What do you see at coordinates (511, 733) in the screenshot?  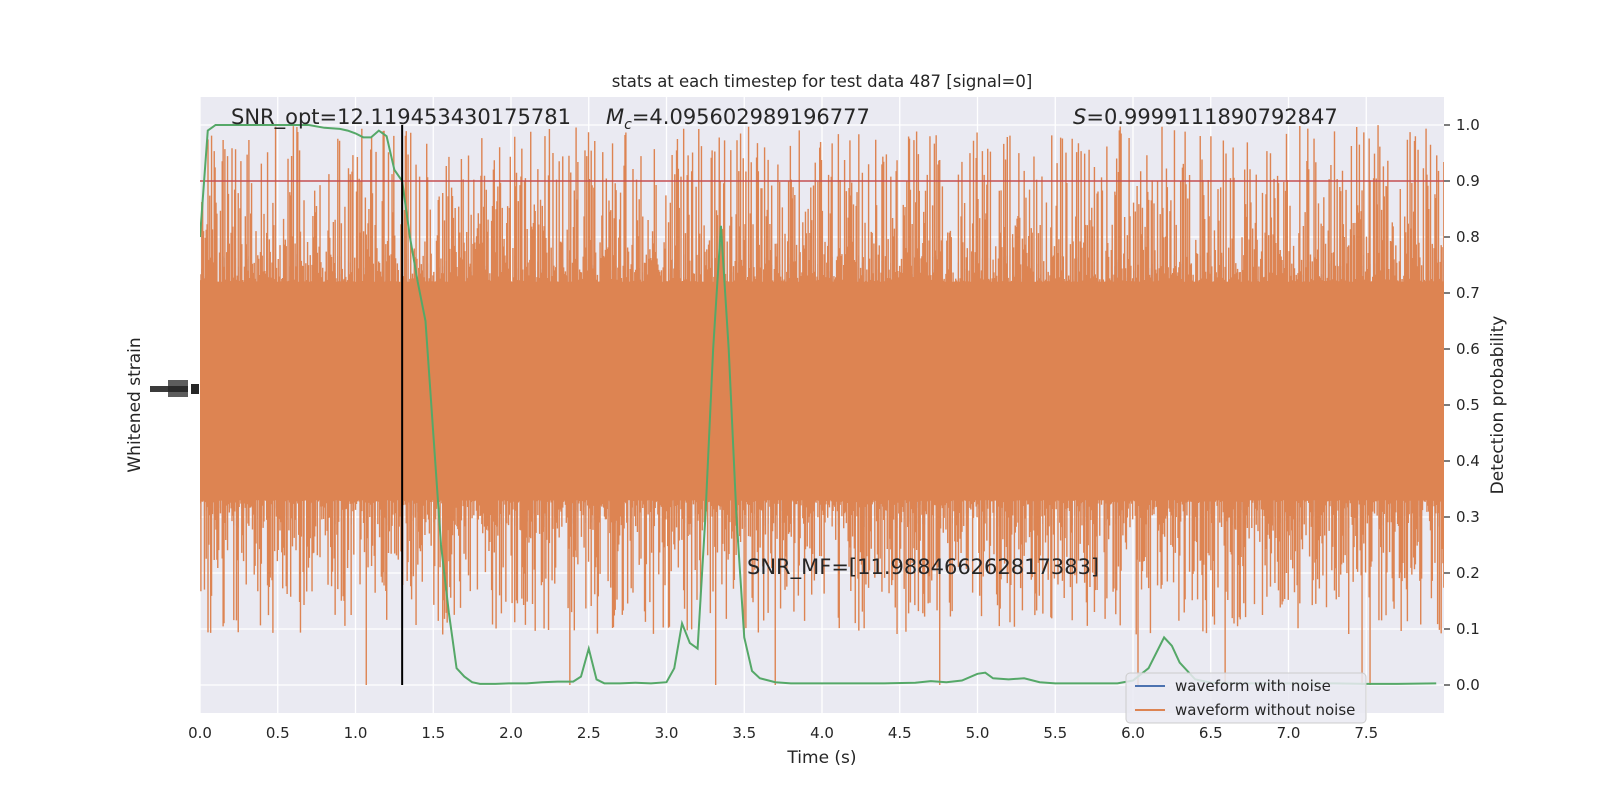 I see `x-tick-label: 2.0` at bounding box center [511, 733].